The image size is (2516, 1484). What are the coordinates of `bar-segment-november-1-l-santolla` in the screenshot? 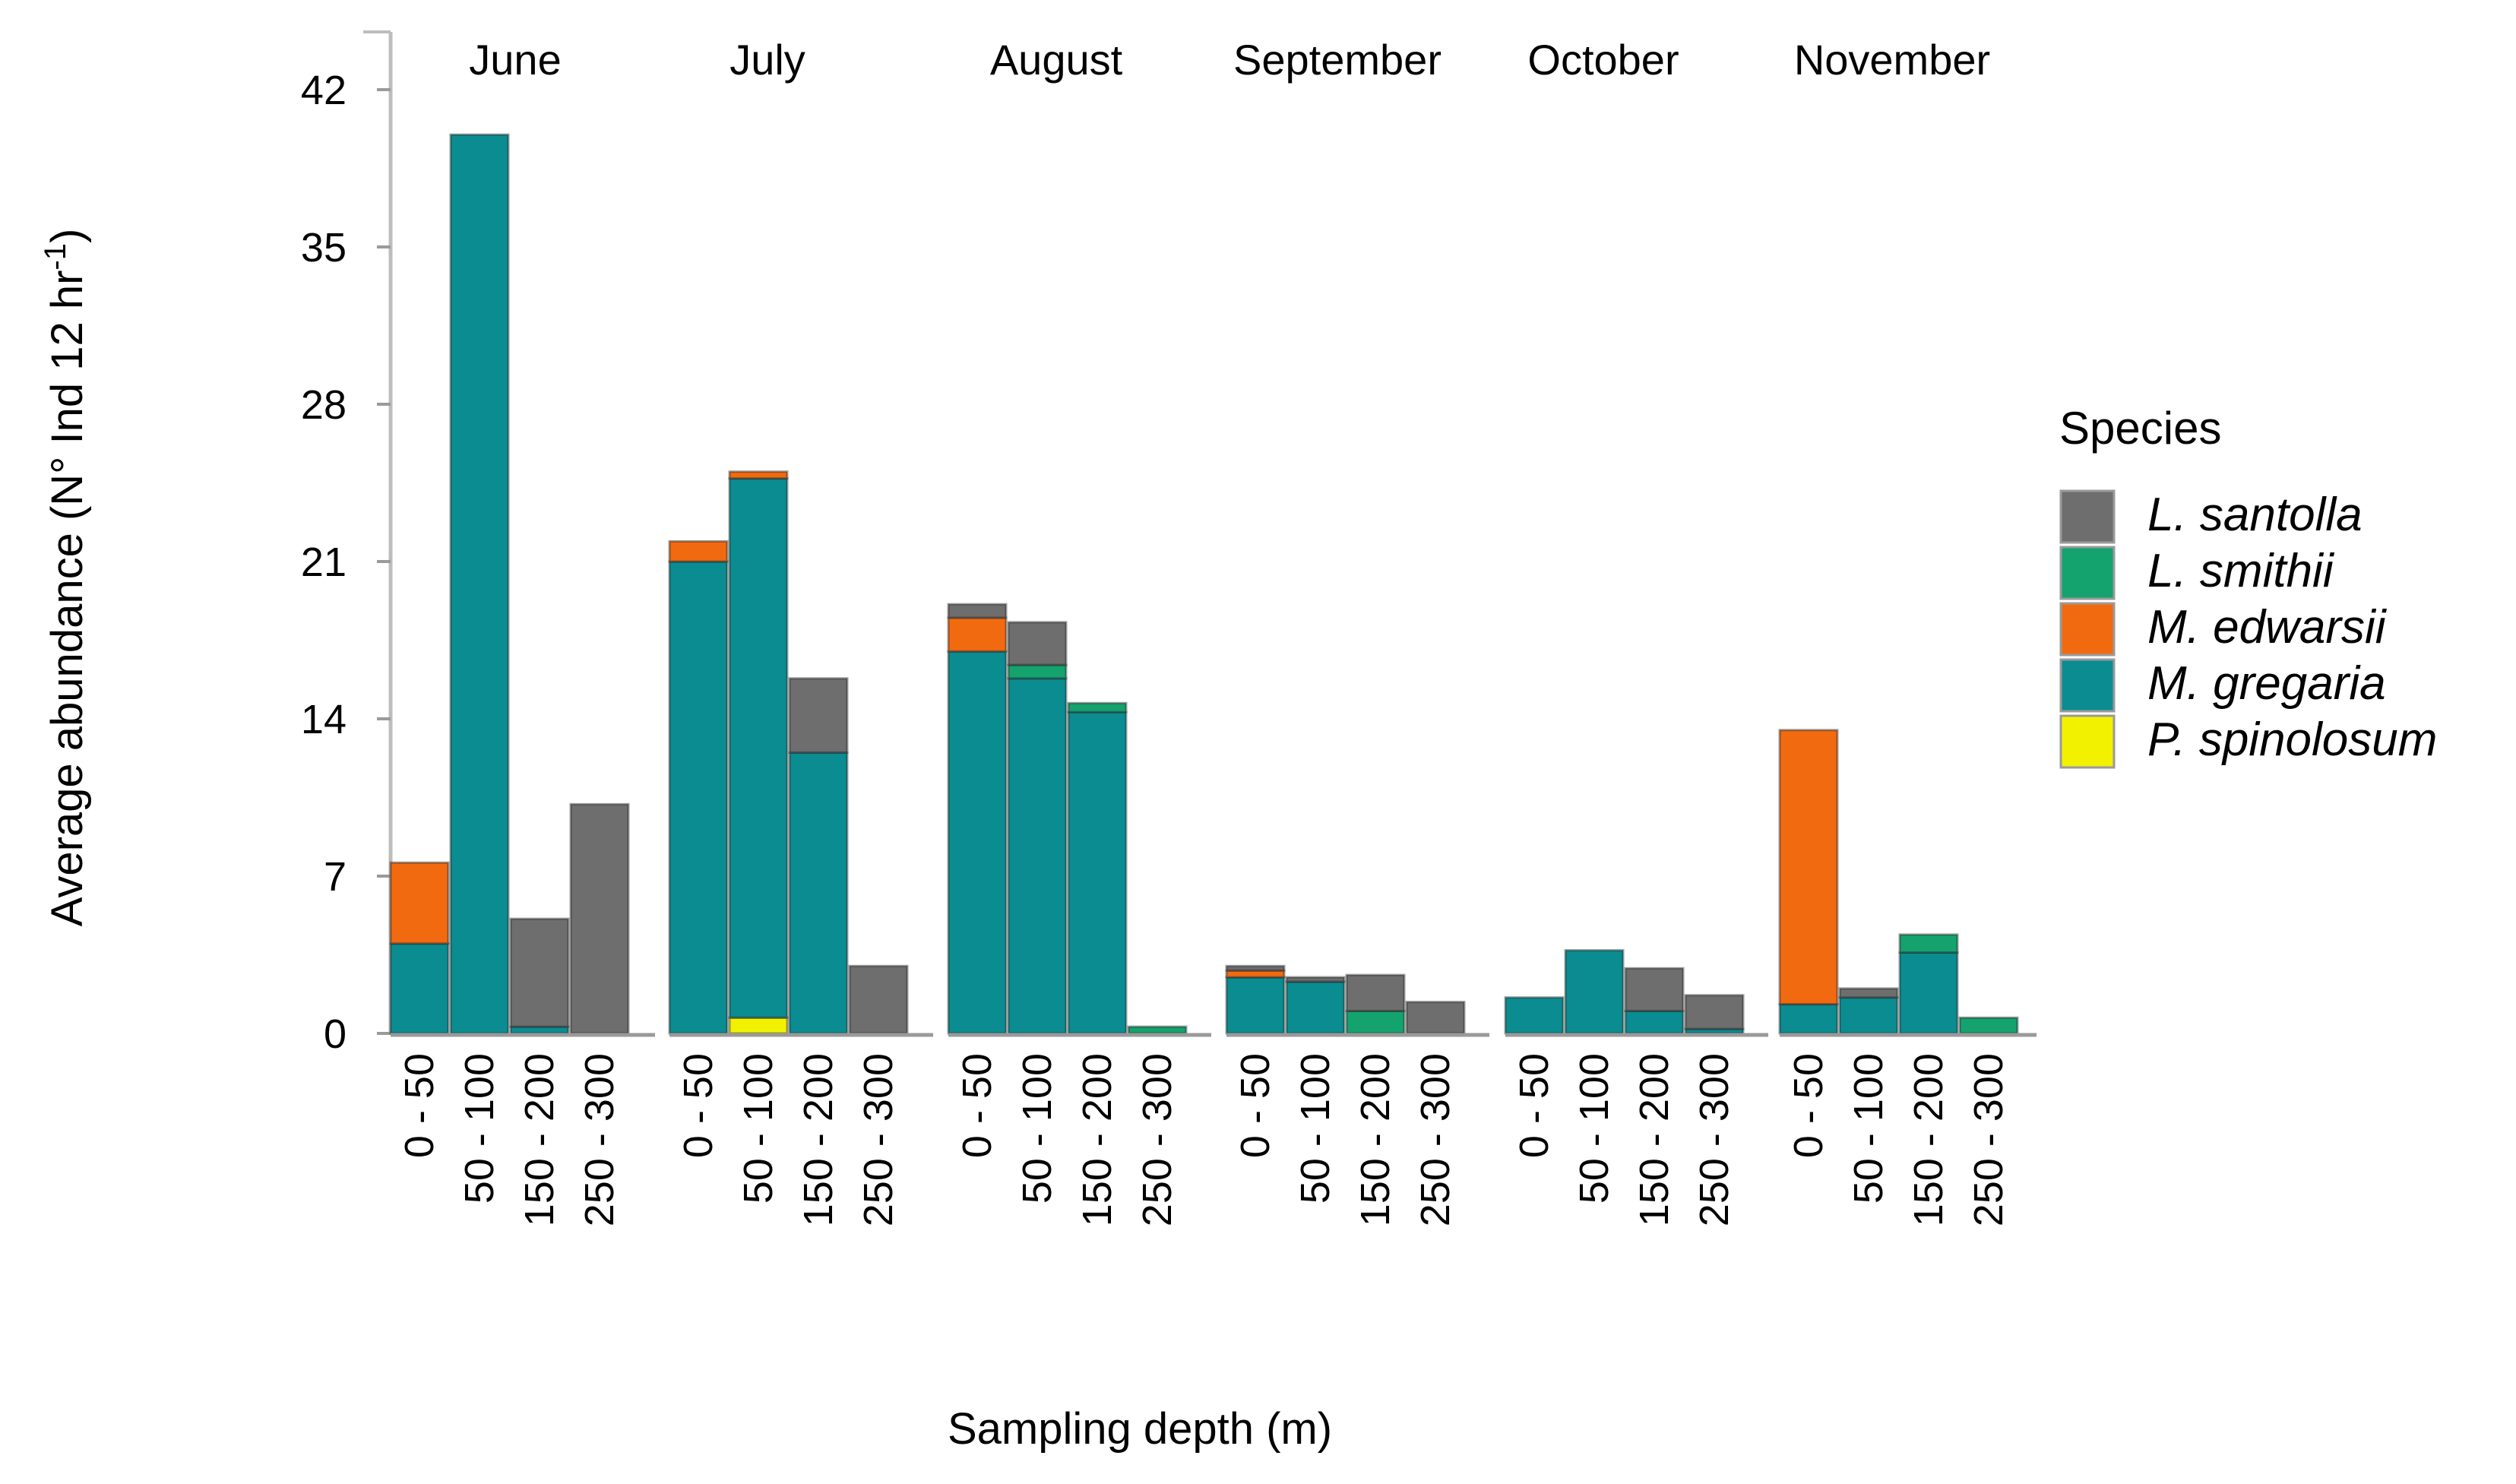 It's located at (1868, 993).